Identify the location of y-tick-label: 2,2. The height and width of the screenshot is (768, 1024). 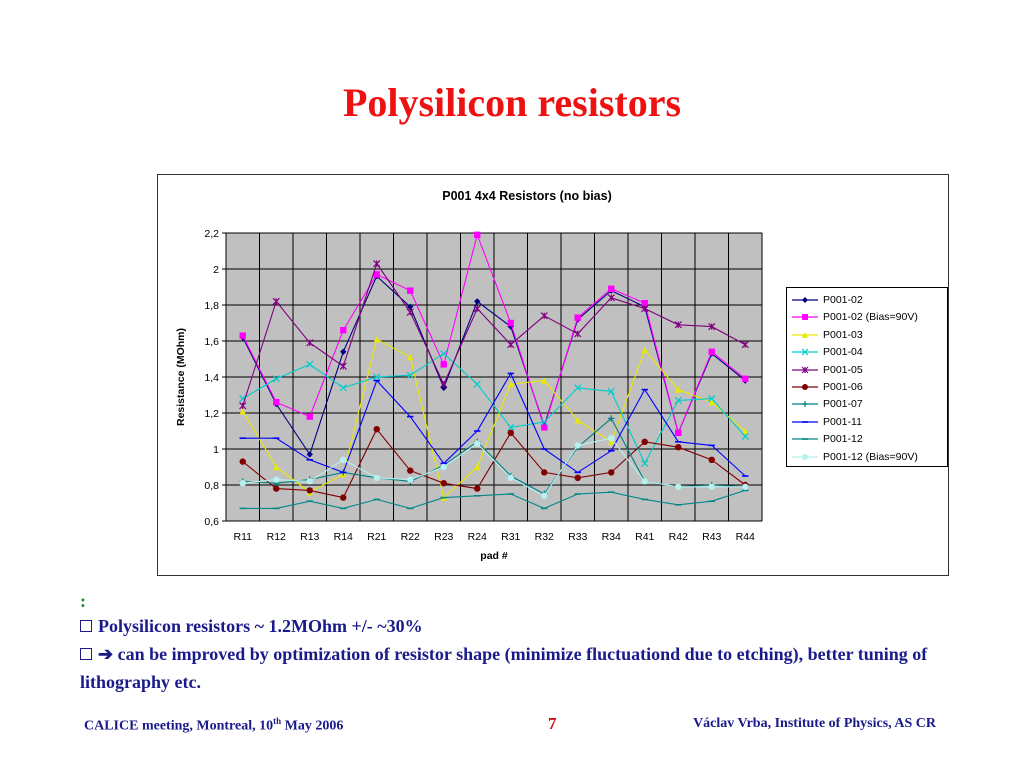
(211, 234).